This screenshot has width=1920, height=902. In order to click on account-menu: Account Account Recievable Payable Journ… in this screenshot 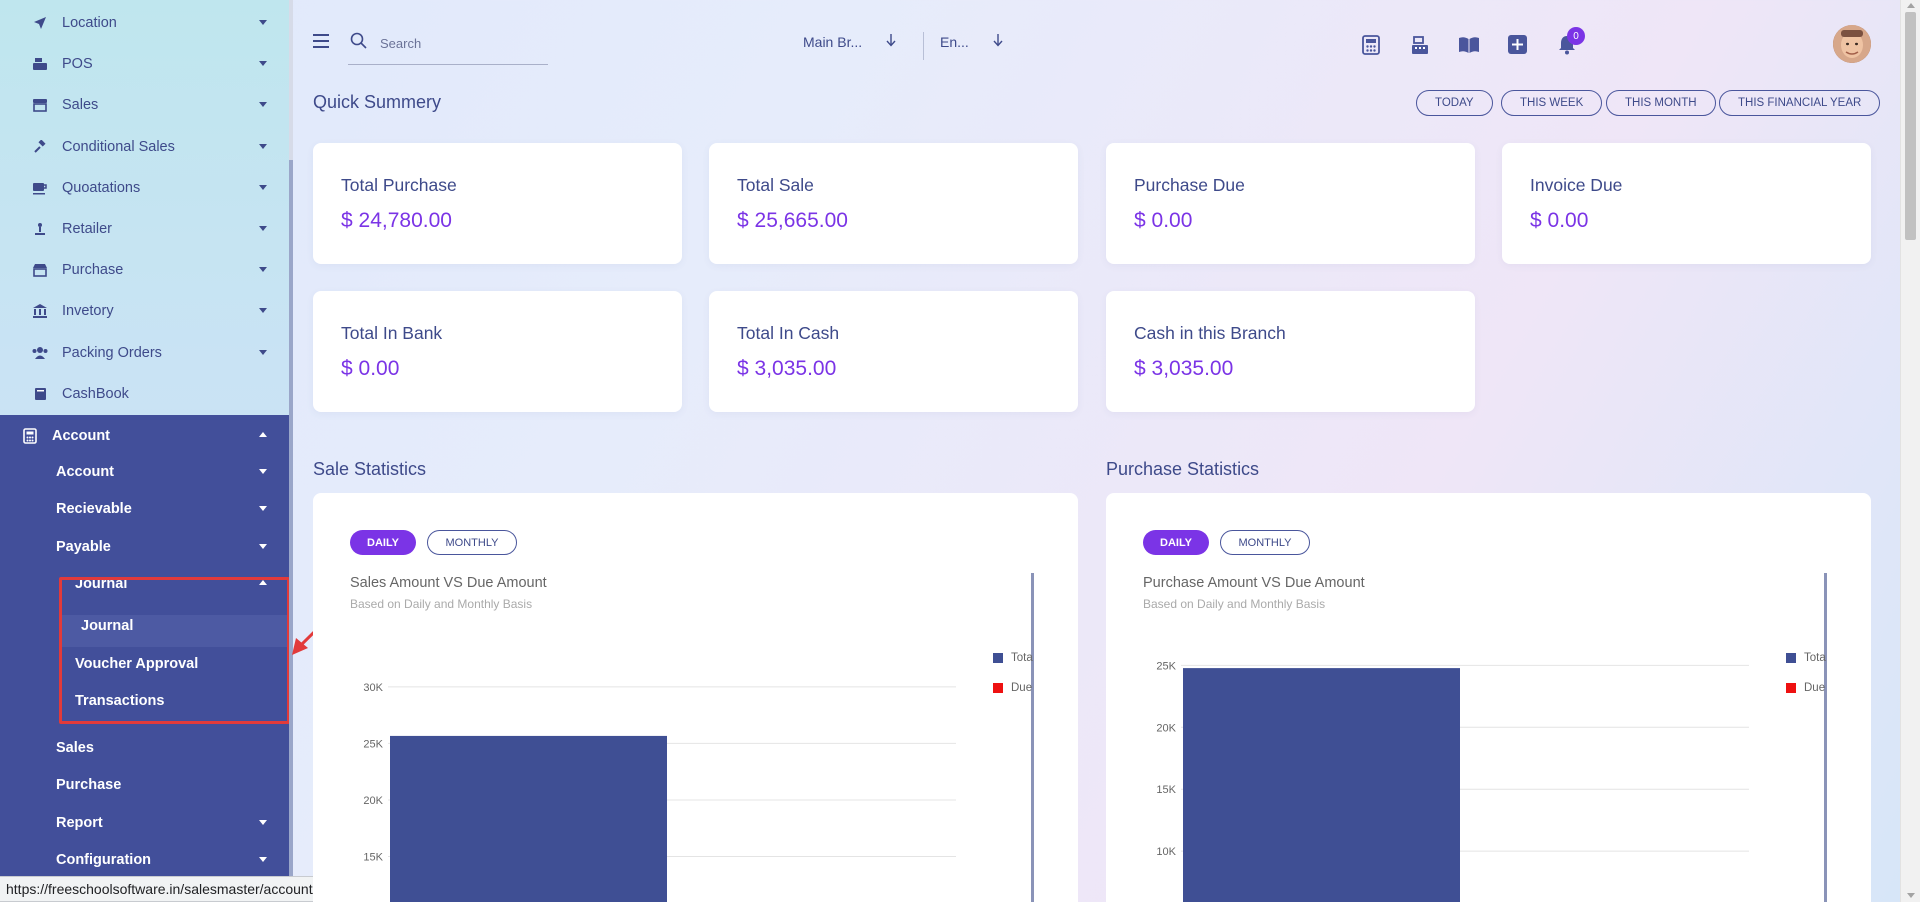, I will do `click(145, 658)`.